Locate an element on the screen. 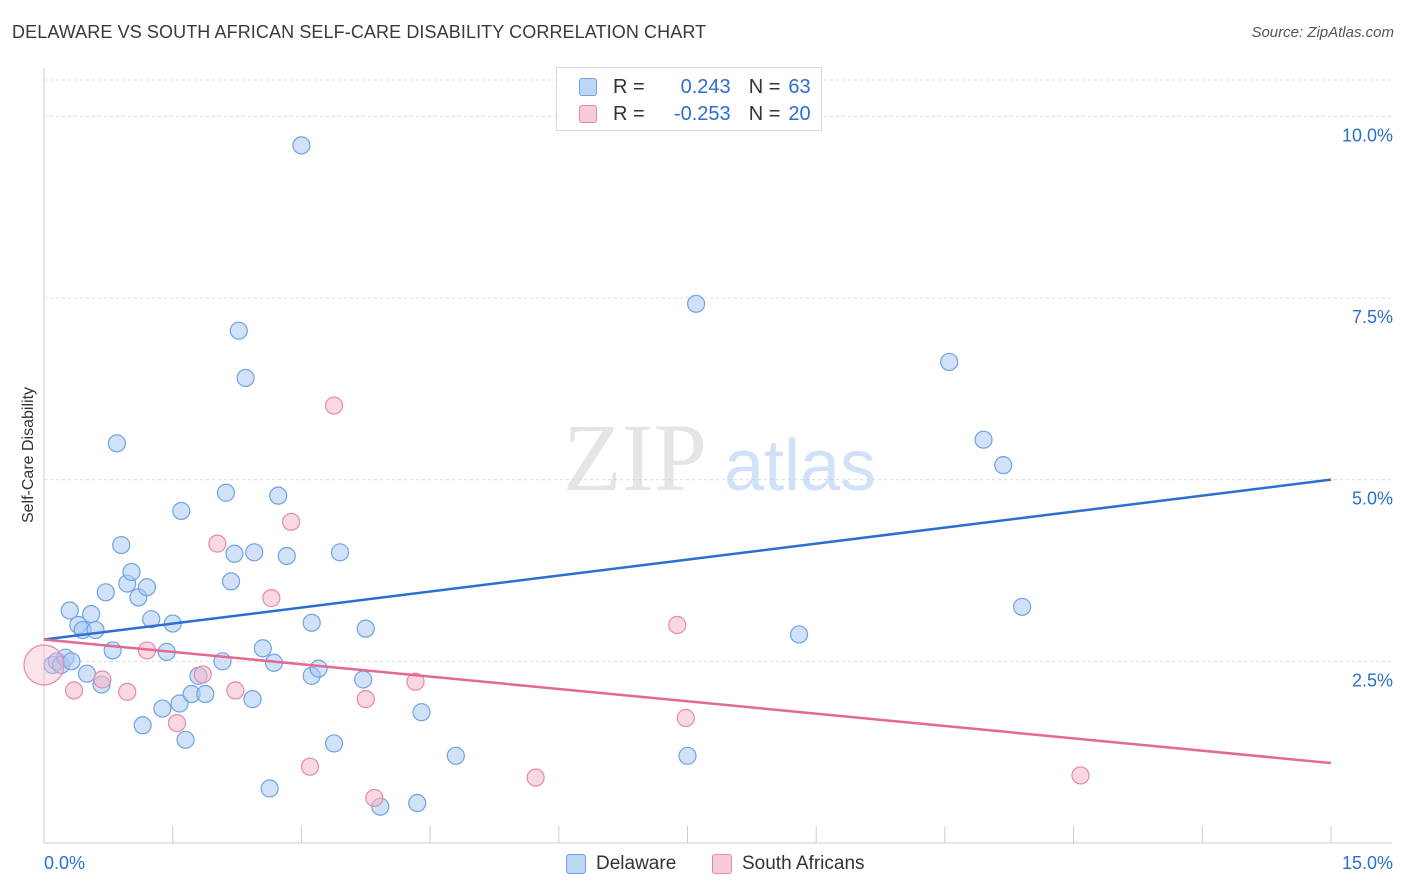 This screenshot has width=1406, height=892. legend-swatch-south-africans is located at coordinates (588, 114).